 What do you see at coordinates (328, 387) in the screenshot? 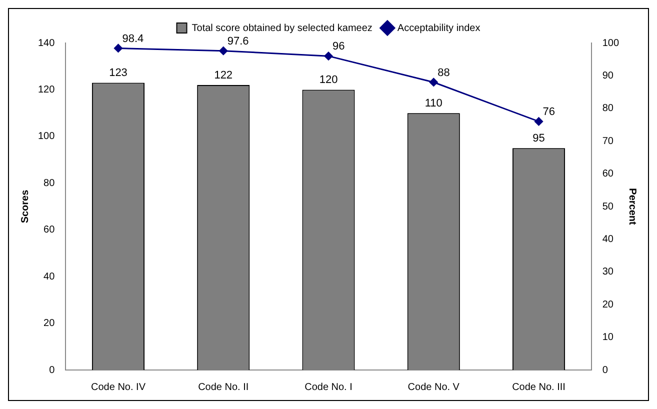
I see `x-tick-label: Code No. I` at bounding box center [328, 387].